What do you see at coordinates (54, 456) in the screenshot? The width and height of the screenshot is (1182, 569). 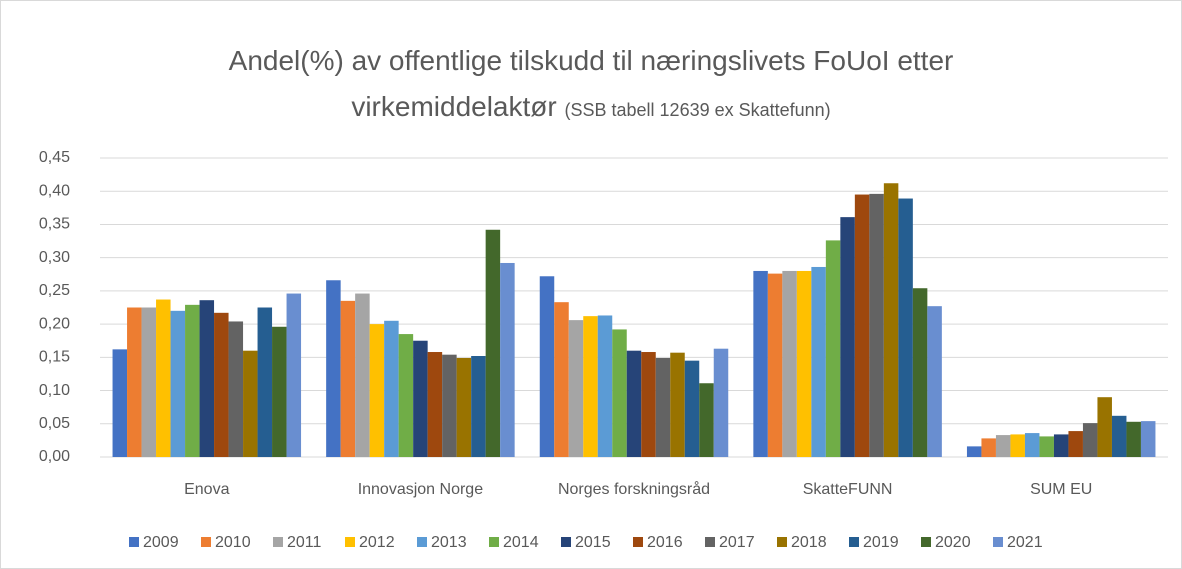 I see `y-tick-label: 0,00` at bounding box center [54, 456].